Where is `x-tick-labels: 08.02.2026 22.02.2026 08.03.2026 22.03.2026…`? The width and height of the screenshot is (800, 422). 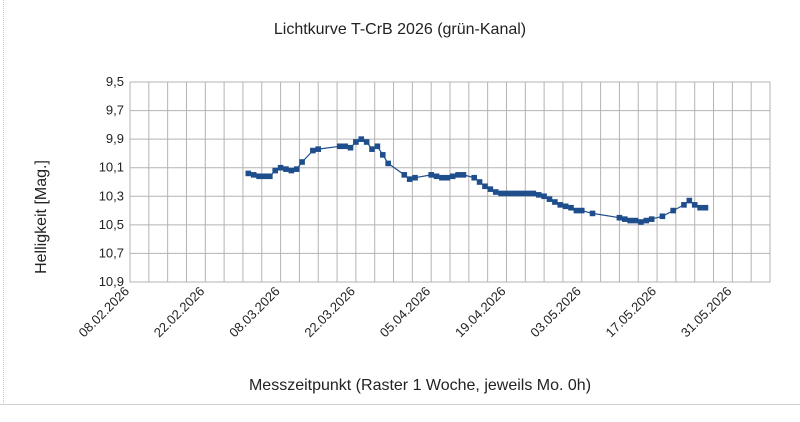 x-tick-labels: 08.02.2026 22.02.2026 08.03.2026 22.03.2026… is located at coordinates (404, 312).